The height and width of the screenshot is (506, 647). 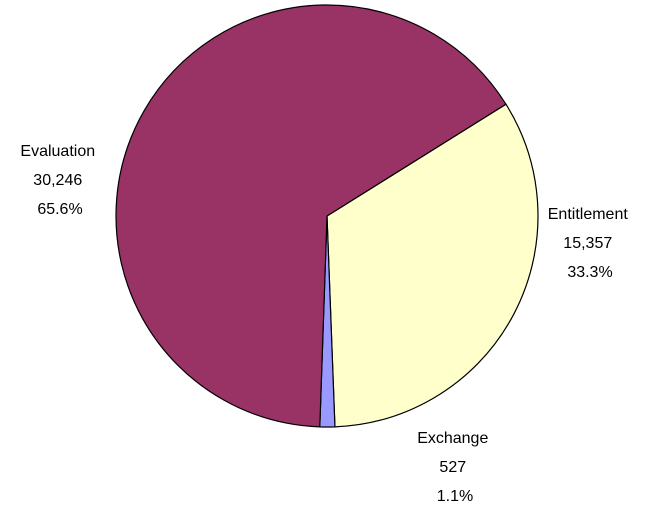 I want to click on label-entitlement-percent: 33.3%, so click(x=589, y=272).